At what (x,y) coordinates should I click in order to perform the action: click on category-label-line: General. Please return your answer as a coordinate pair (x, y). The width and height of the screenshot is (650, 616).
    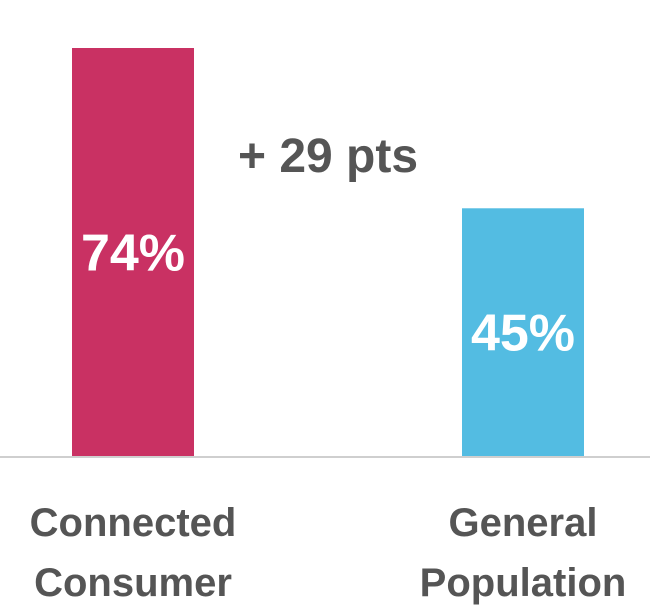
    Looking at the image, I should click on (523, 523).